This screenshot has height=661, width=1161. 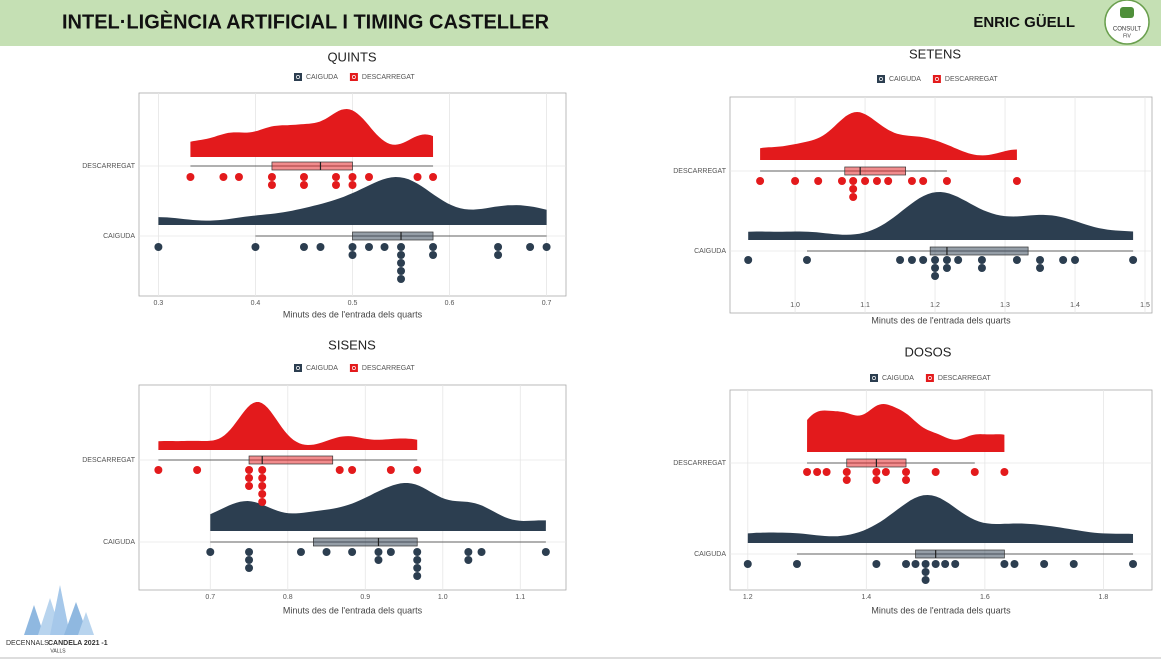 What do you see at coordinates (748, 597) in the screenshot?
I see `x-tick-label: 1.2` at bounding box center [748, 597].